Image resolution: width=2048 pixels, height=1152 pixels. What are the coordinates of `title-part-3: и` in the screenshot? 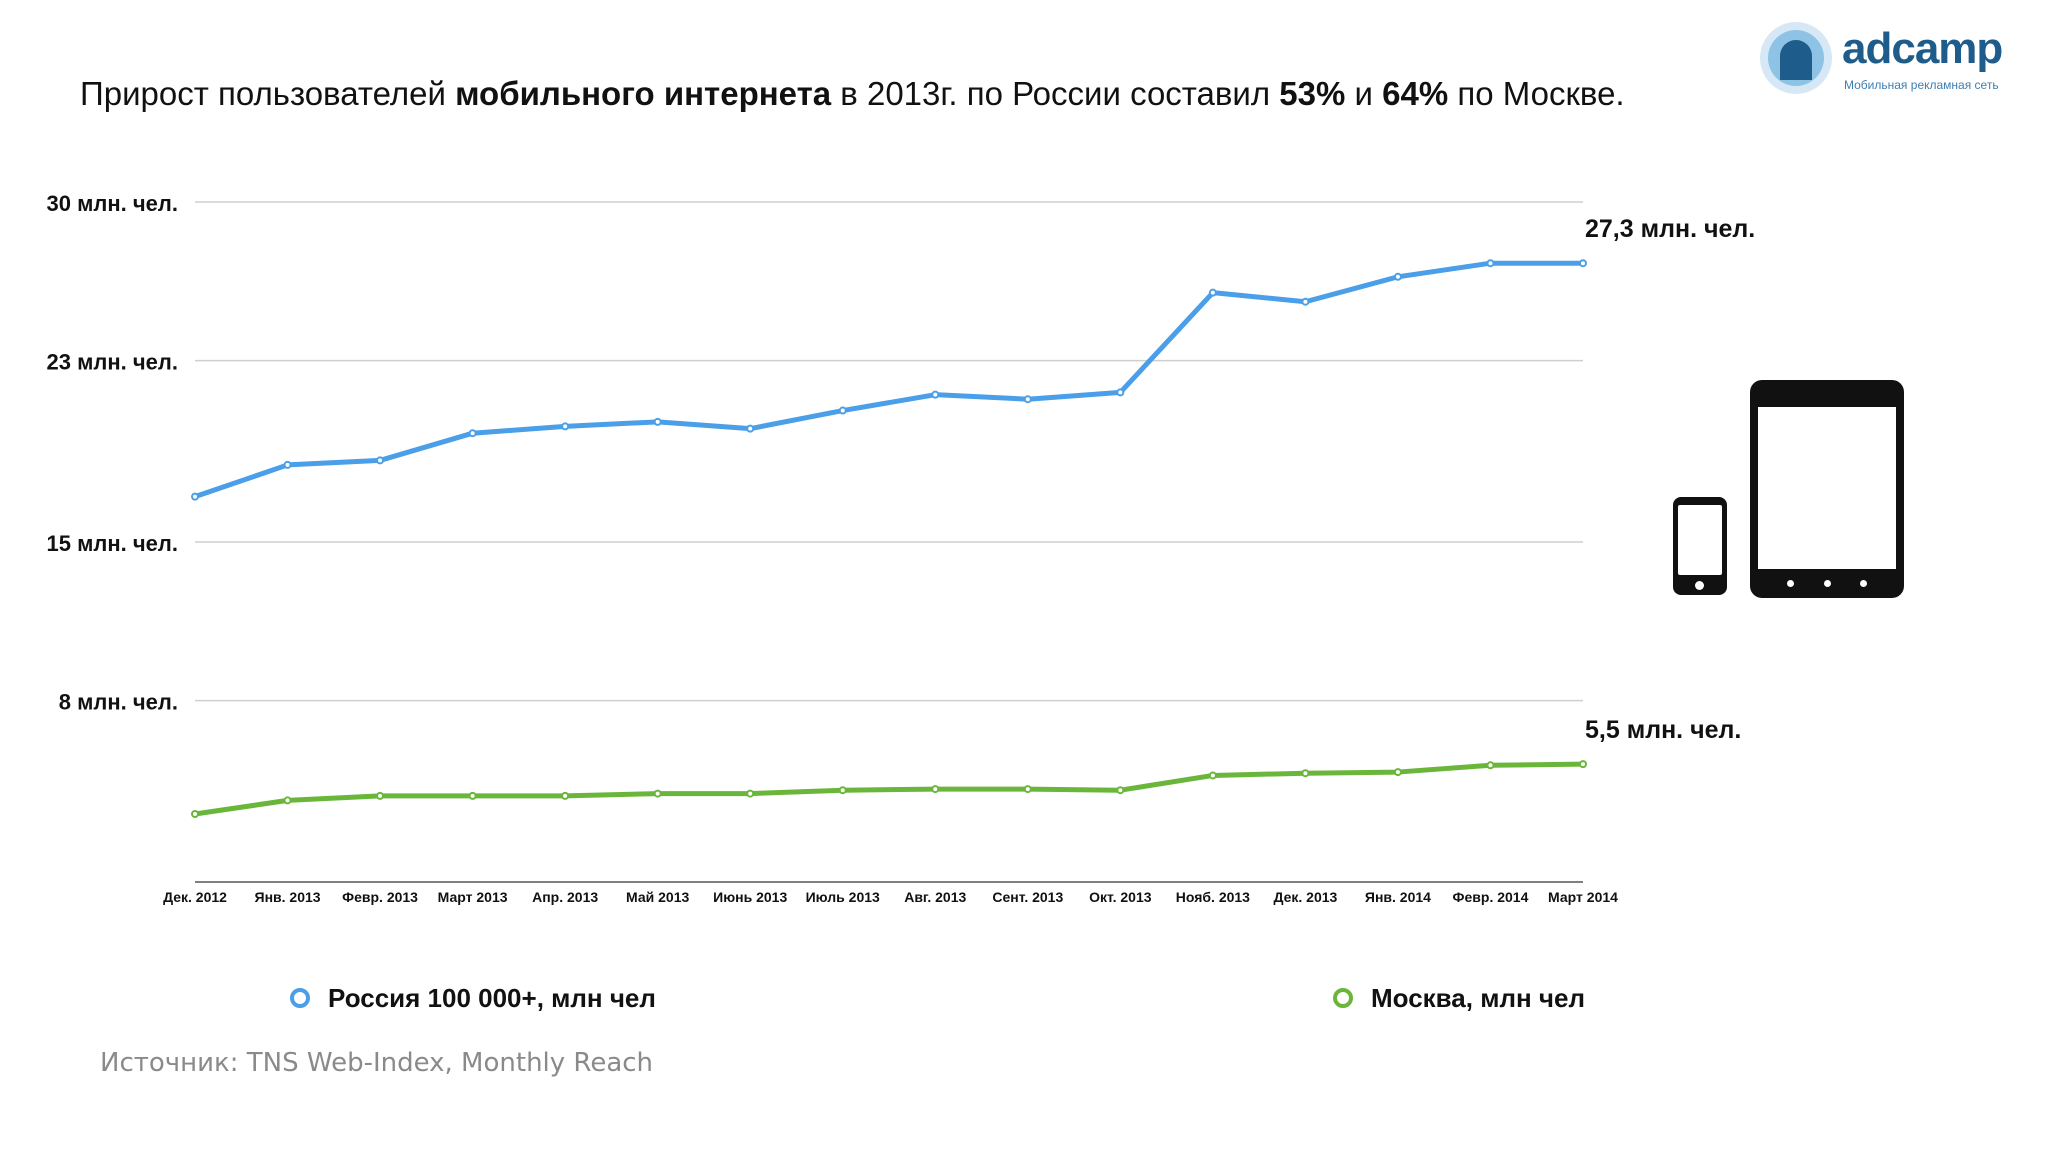 It's located at (1364, 93).